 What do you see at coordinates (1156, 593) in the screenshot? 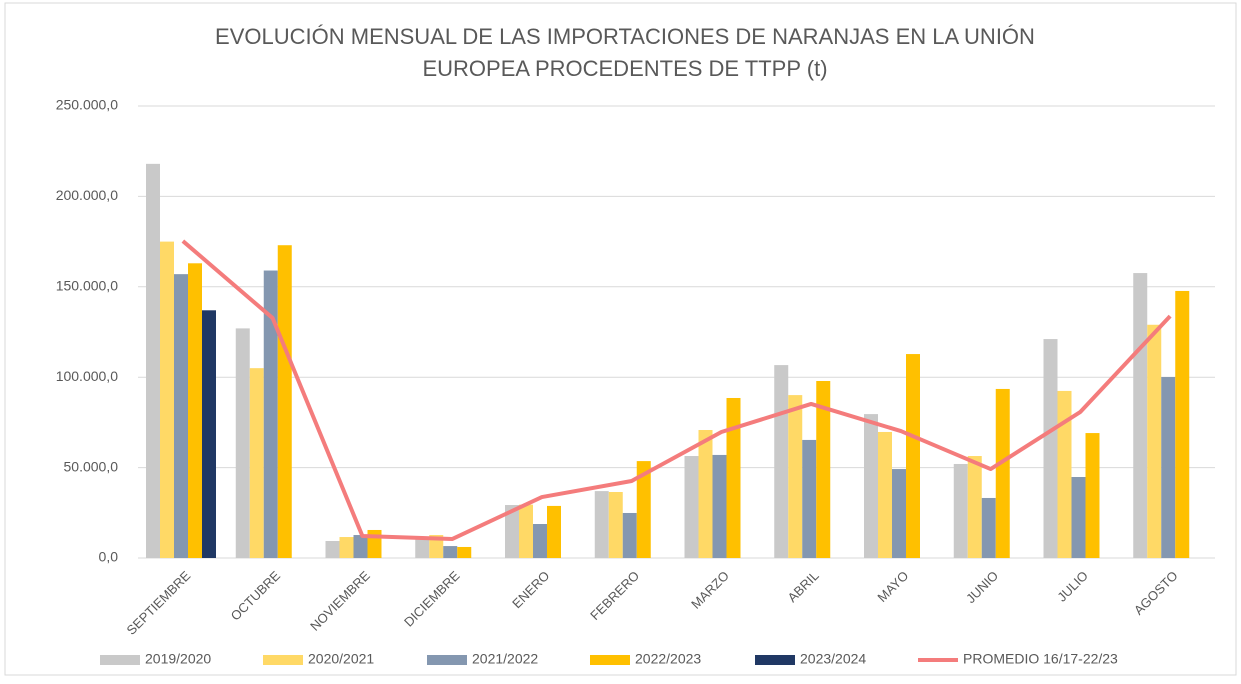
I see `x-tick-label: AGOSTO` at bounding box center [1156, 593].